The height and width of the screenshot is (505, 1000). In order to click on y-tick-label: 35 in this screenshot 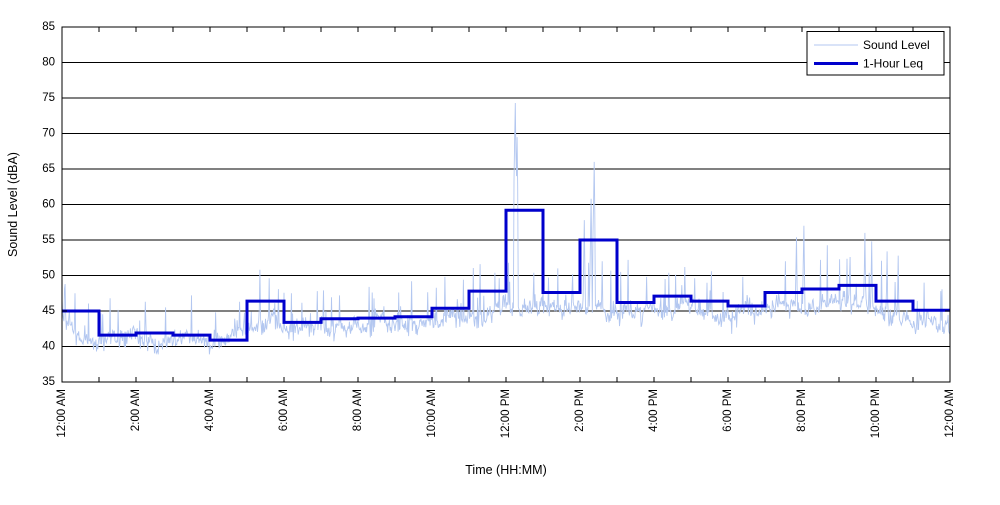, I will do `click(48, 382)`.